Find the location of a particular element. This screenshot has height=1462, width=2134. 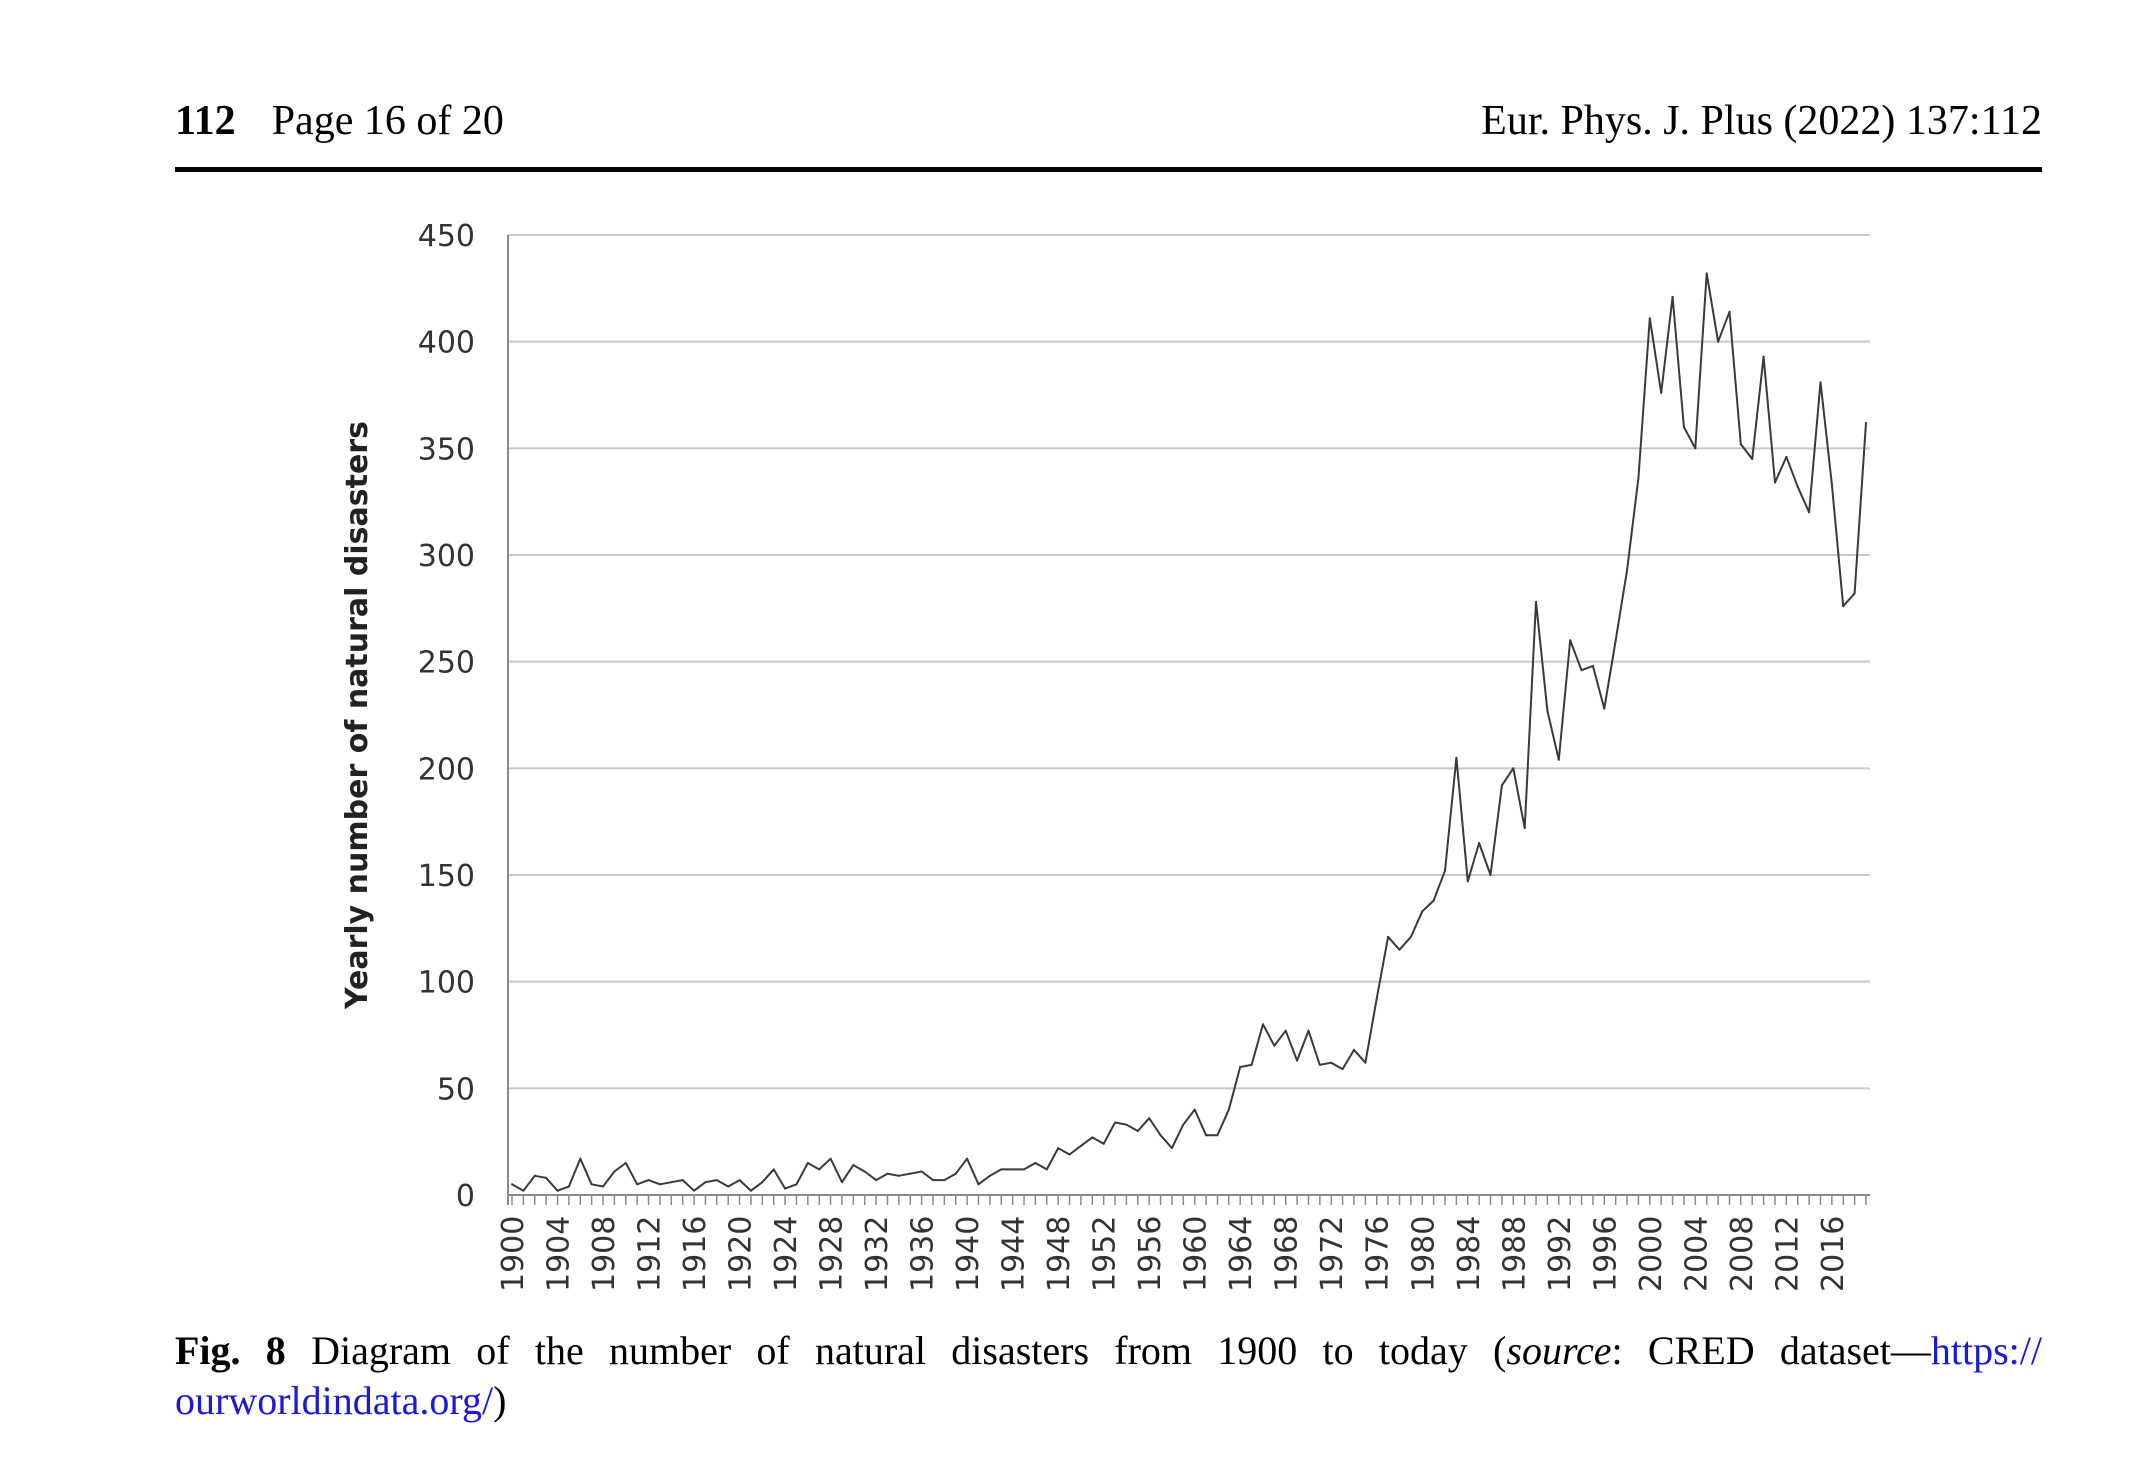

x-tick-label: 1936 is located at coordinates (923, 1254).